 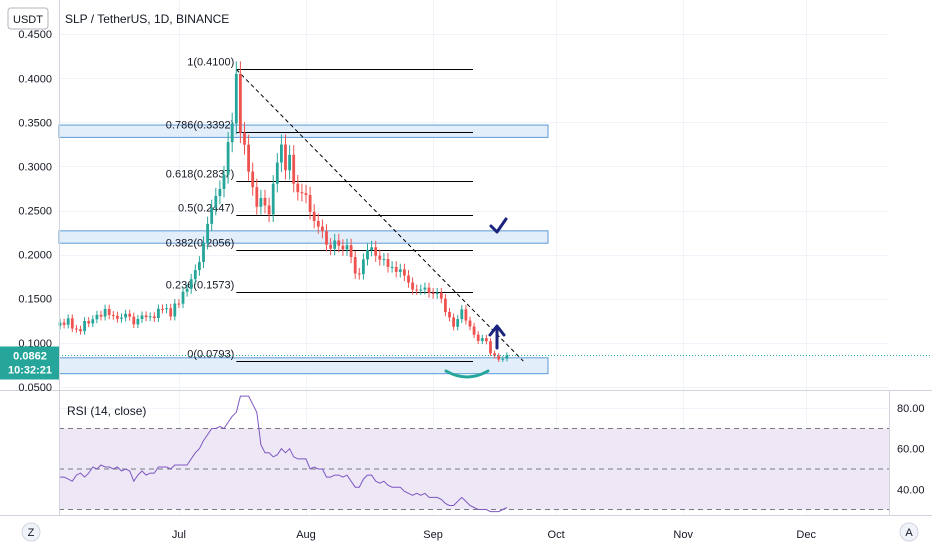 I want to click on rsi-tick-label: 40.00, so click(x=911, y=490).